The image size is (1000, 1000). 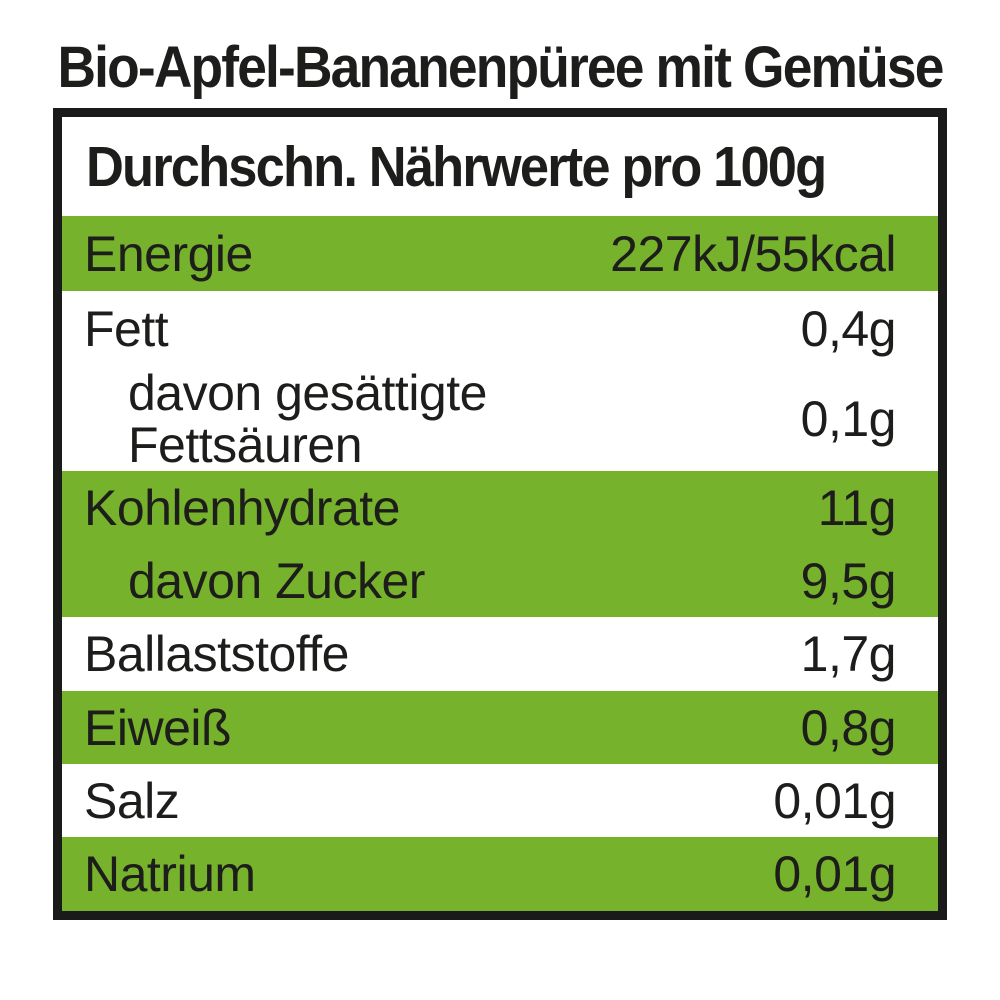 I want to click on row-label: davon gesättigte Fettsäuren, so click(x=307, y=418).